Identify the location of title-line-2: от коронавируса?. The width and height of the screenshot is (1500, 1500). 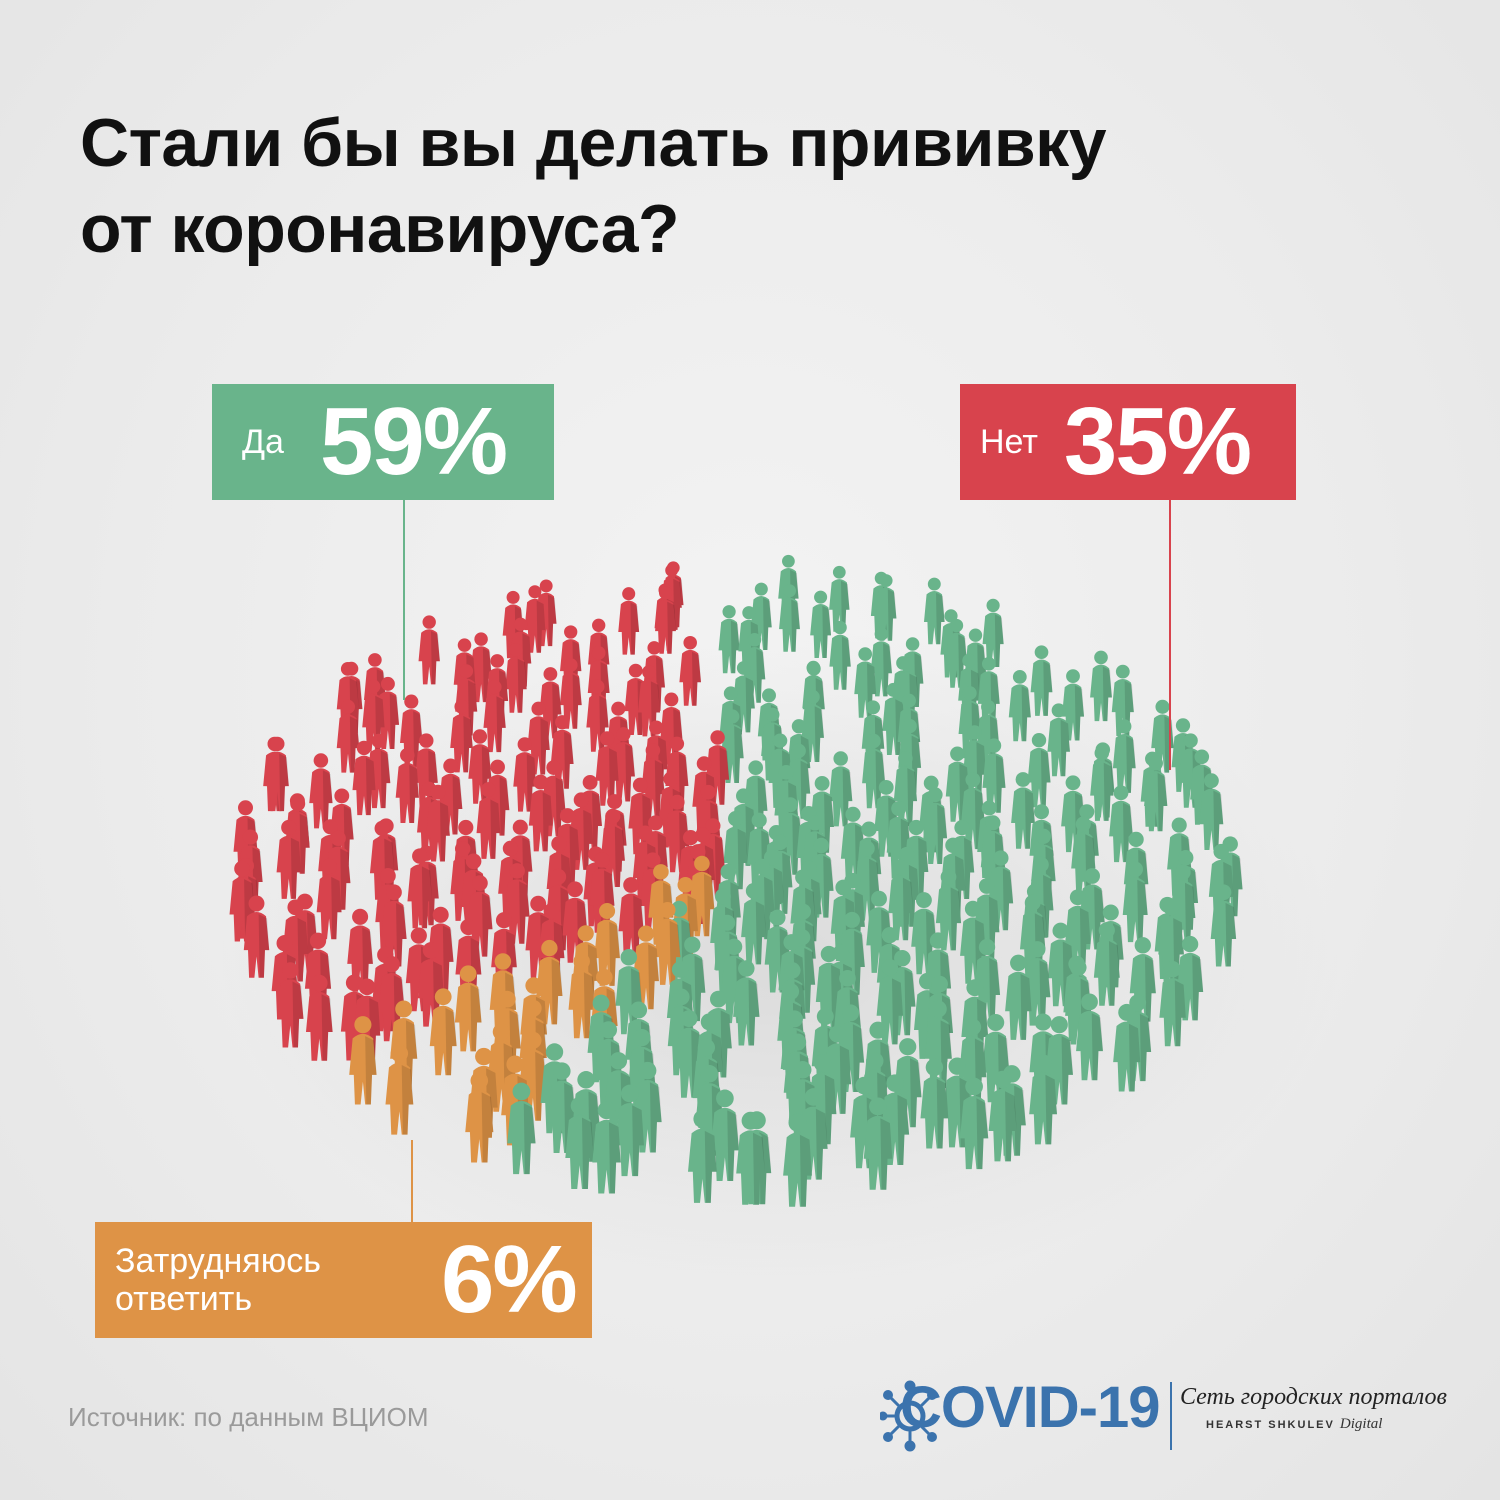
(380, 229).